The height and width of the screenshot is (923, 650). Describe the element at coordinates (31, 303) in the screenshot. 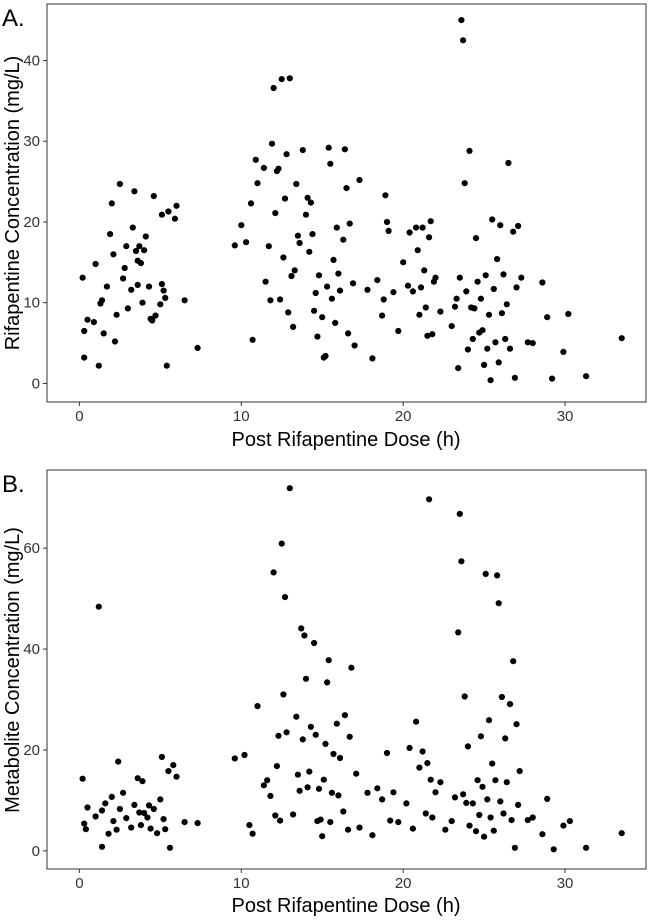

I see `y-tick-label: 10` at that location.